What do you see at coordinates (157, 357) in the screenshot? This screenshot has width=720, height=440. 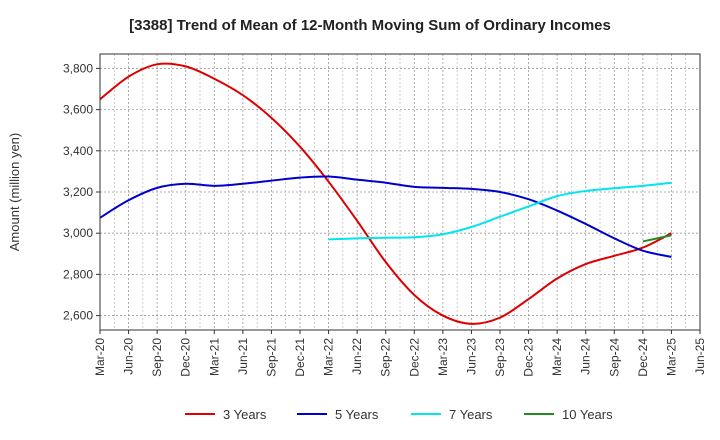 I see `x-tick-label: Sep-20` at bounding box center [157, 357].